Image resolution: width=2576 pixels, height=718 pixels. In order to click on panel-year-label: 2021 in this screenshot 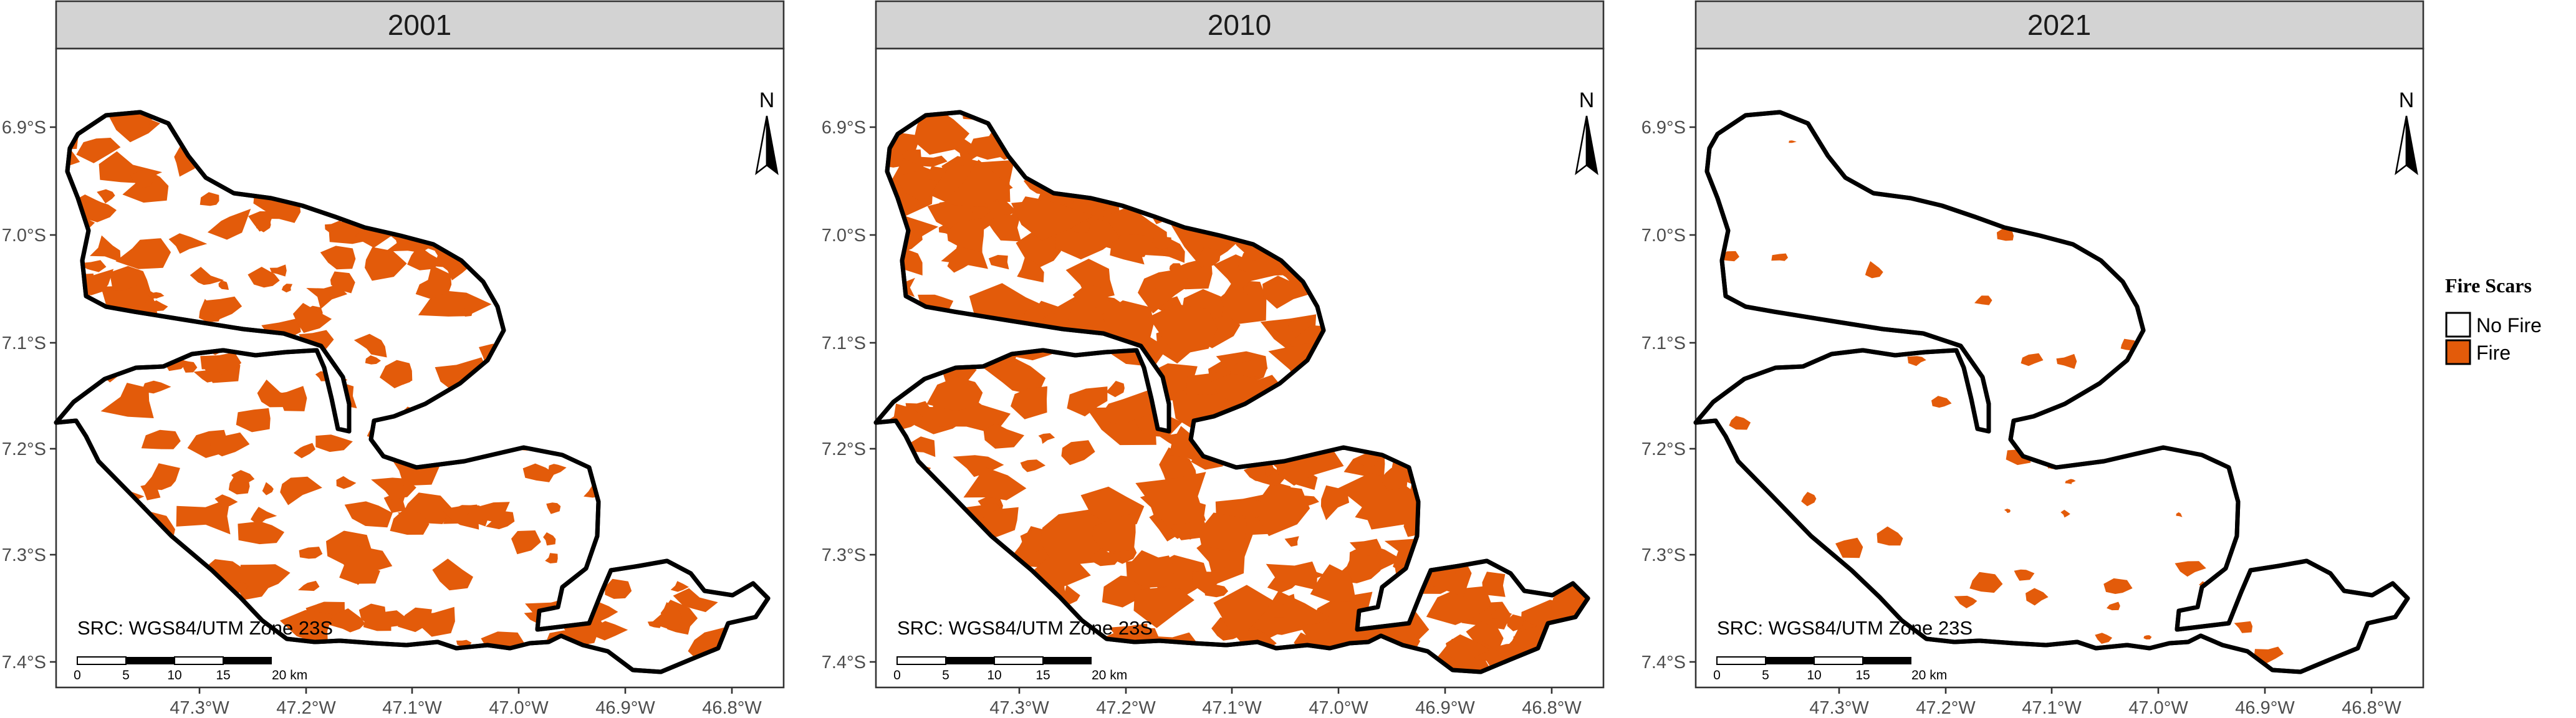, I will do `click(2059, 25)`.